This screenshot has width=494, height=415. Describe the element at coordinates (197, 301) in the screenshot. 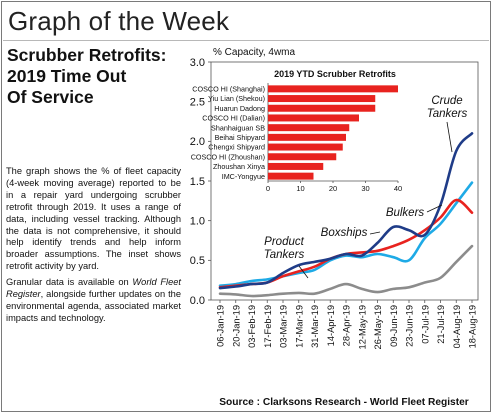

I see `y-tick-label: 0.0` at that location.